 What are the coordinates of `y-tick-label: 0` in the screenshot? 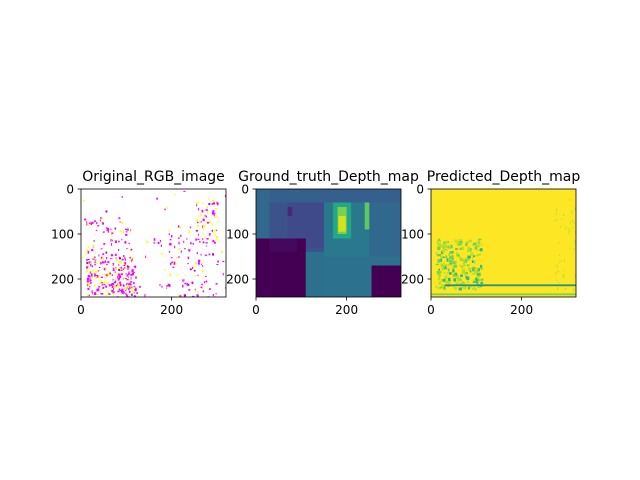 It's located at (70, 190).